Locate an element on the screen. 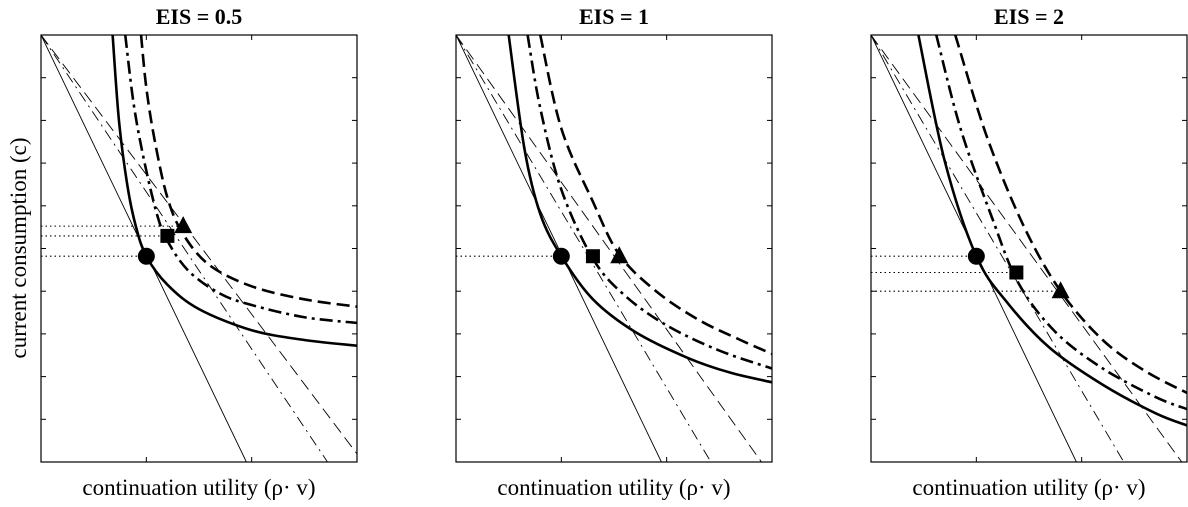  panel-title: EIS = 2 is located at coordinates (1029, 16).